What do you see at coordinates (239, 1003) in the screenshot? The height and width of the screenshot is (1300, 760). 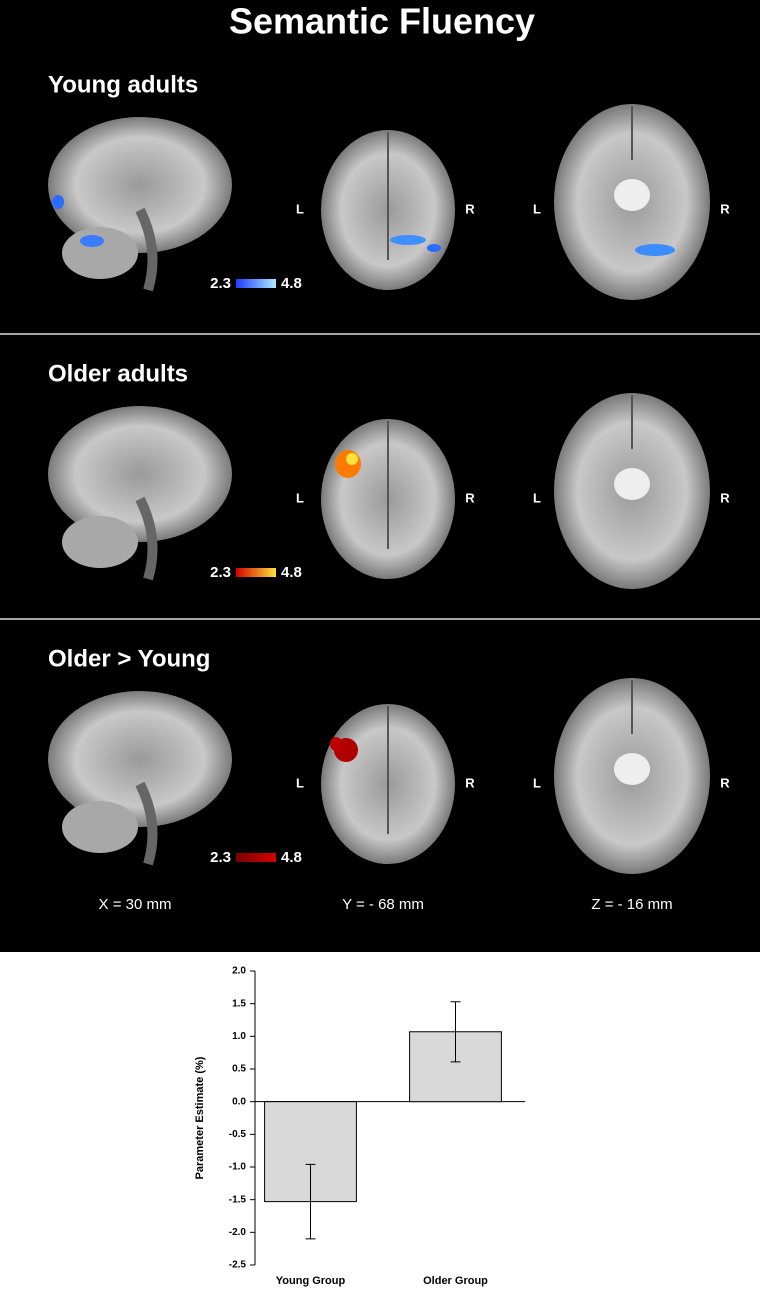 I see `y-tick-label: 1.5` at bounding box center [239, 1003].